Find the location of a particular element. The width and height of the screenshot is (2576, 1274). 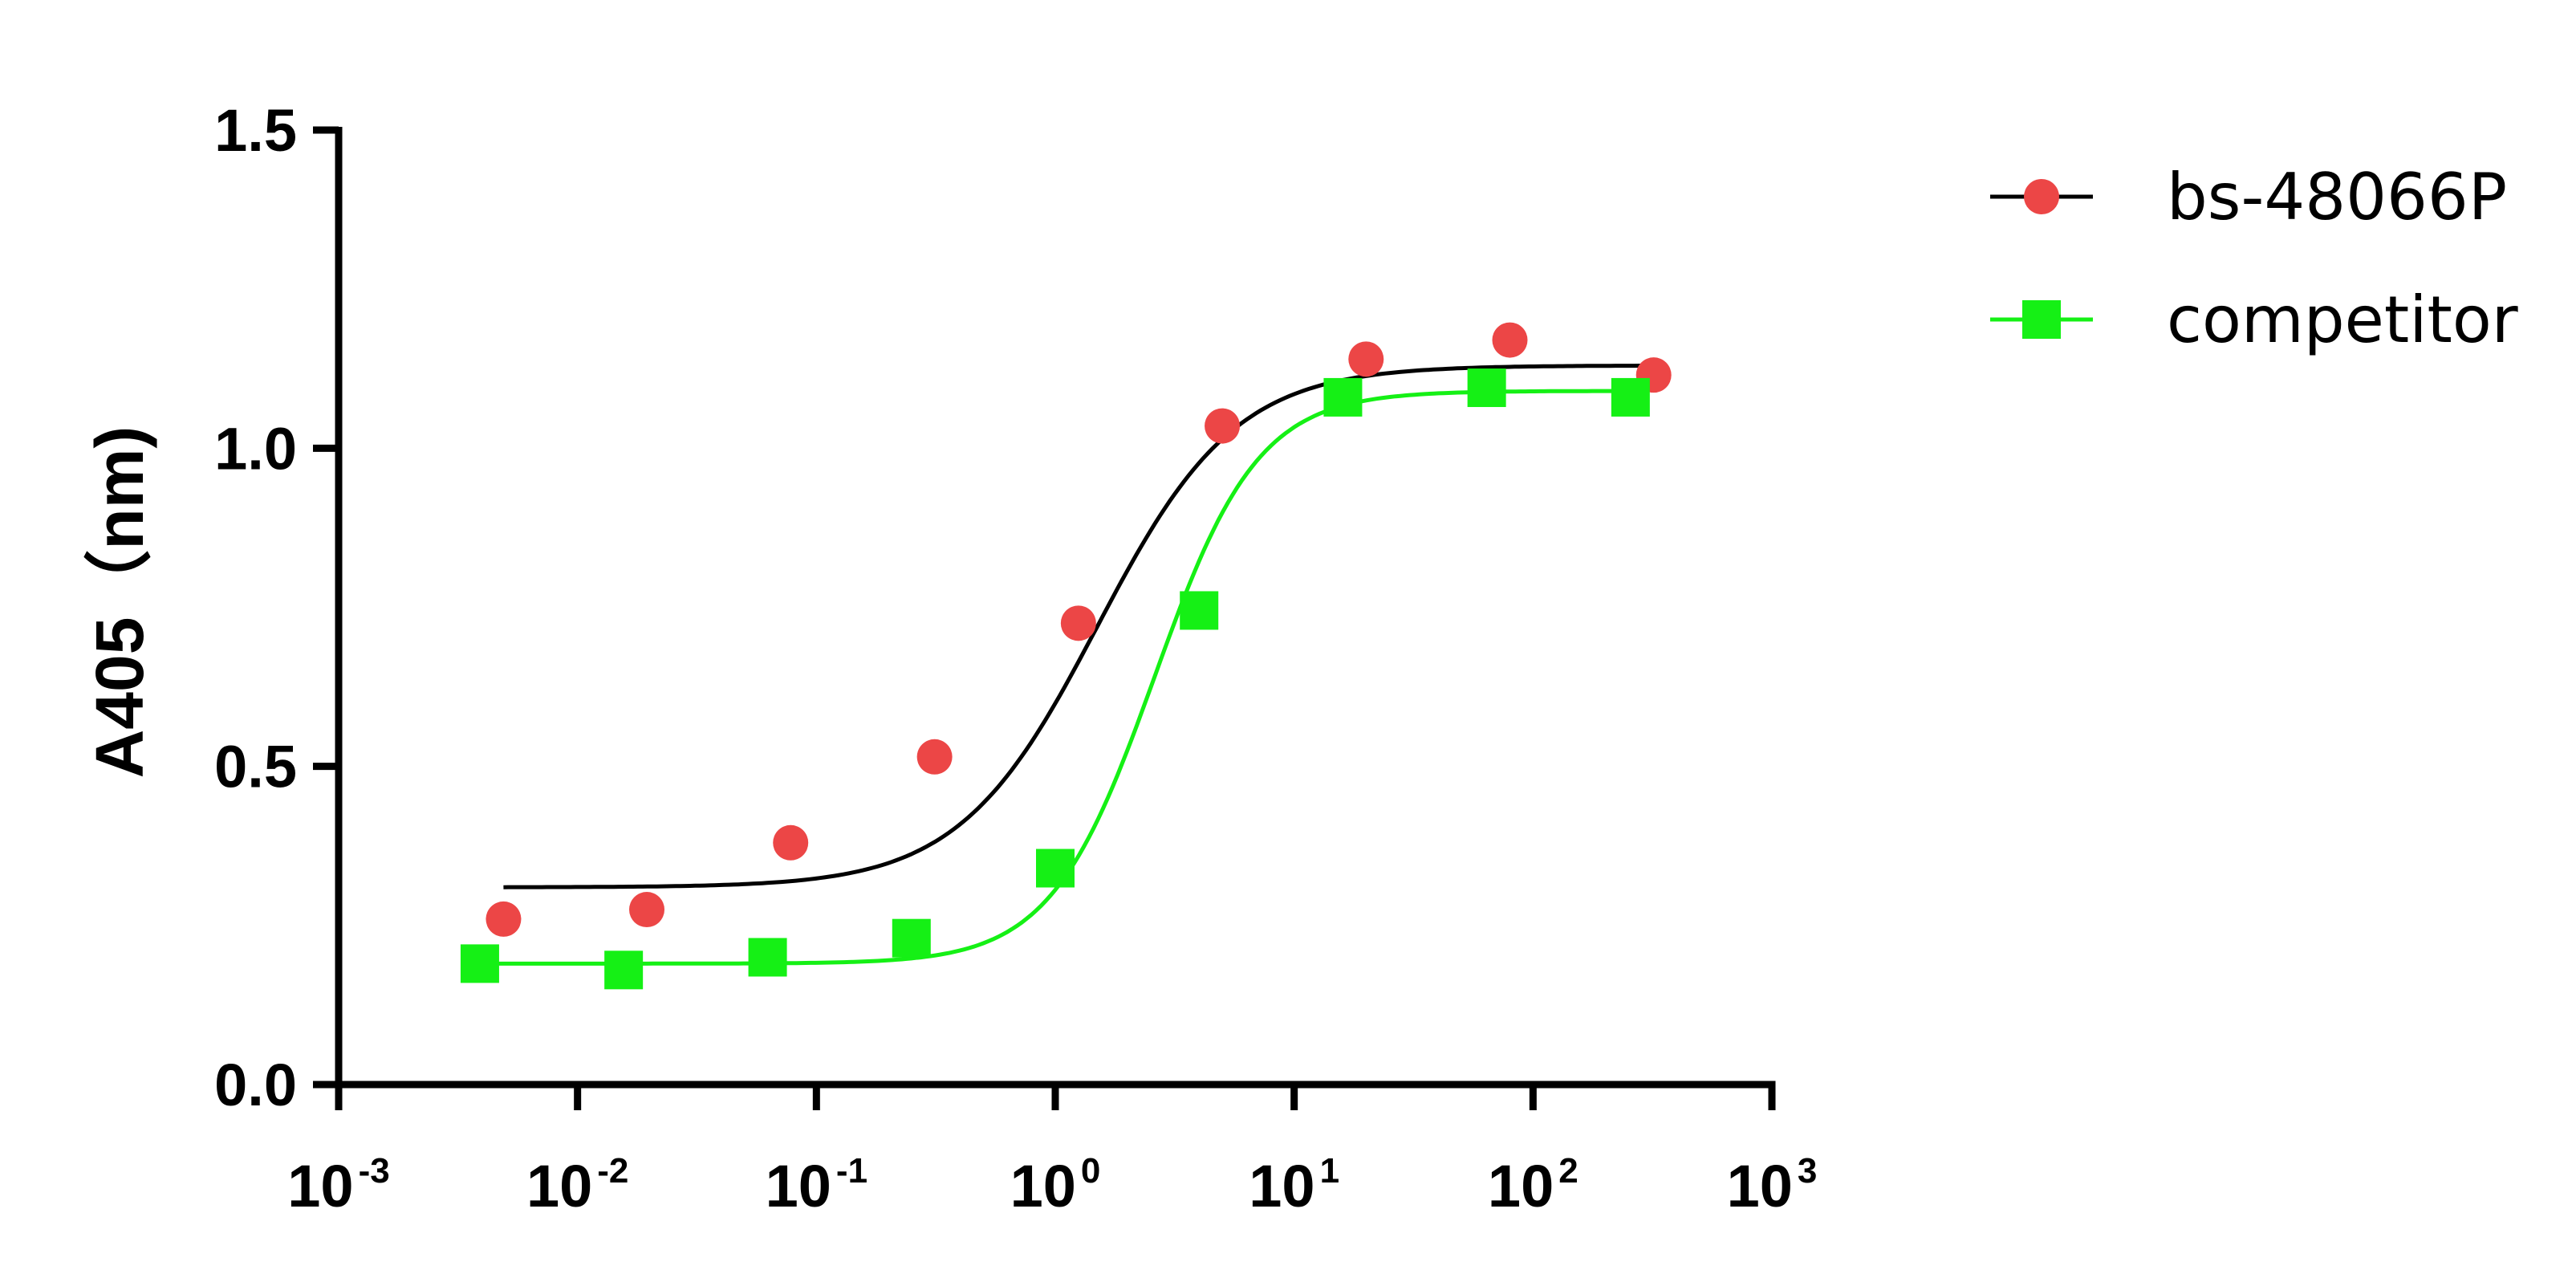

x-tick-label: 10 2 is located at coordinates (1533, 1185).